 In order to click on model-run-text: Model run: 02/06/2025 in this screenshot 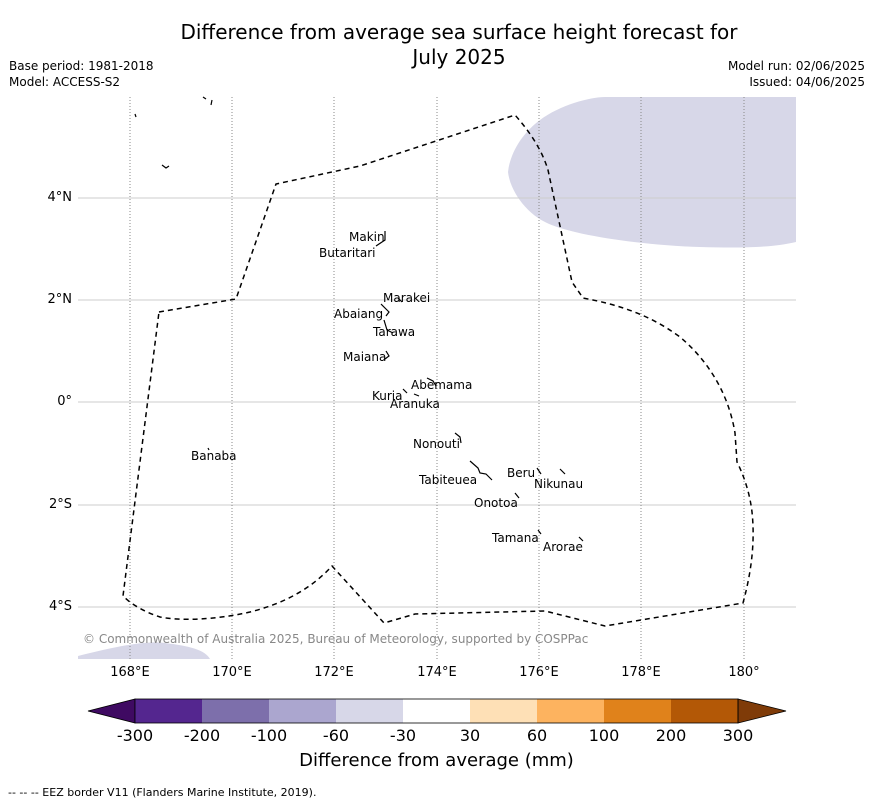, I will do `click(796, 66)`.